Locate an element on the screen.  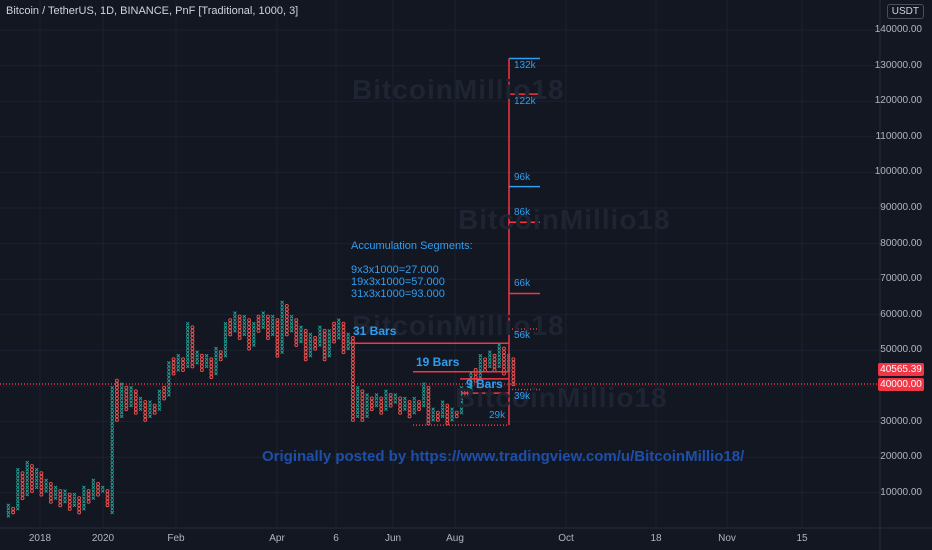
level-price-tag: 40000.00 is located at coordinates (901, 384).